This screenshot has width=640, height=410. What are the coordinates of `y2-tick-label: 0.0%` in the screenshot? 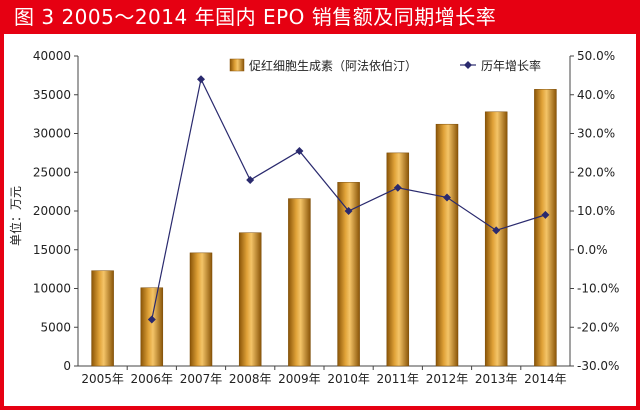 It's located at (592, 250).